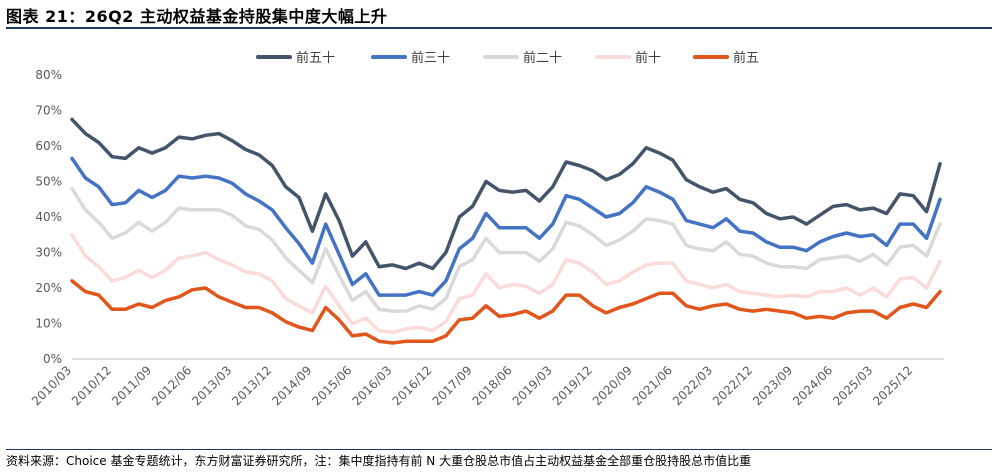 The width and height of the screenshot is (997, 474). What do you see at coordinates (197, 16) in the screenshot?
I see `figure-title: 图表 21：26Q2 主动权益基金持股集中度大幅上升` at bounding box center [197, 16].